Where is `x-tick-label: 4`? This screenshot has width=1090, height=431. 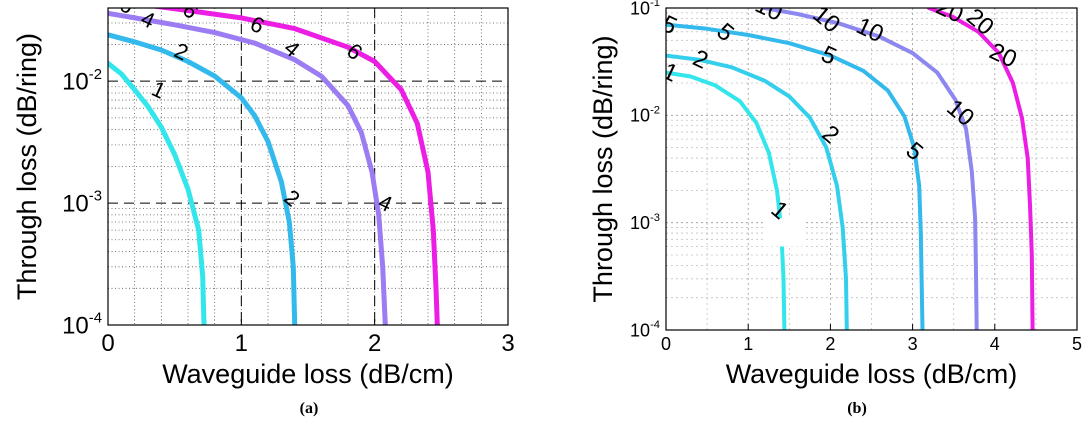
x-tick-label: 4 is located at coordinates (995, 344).